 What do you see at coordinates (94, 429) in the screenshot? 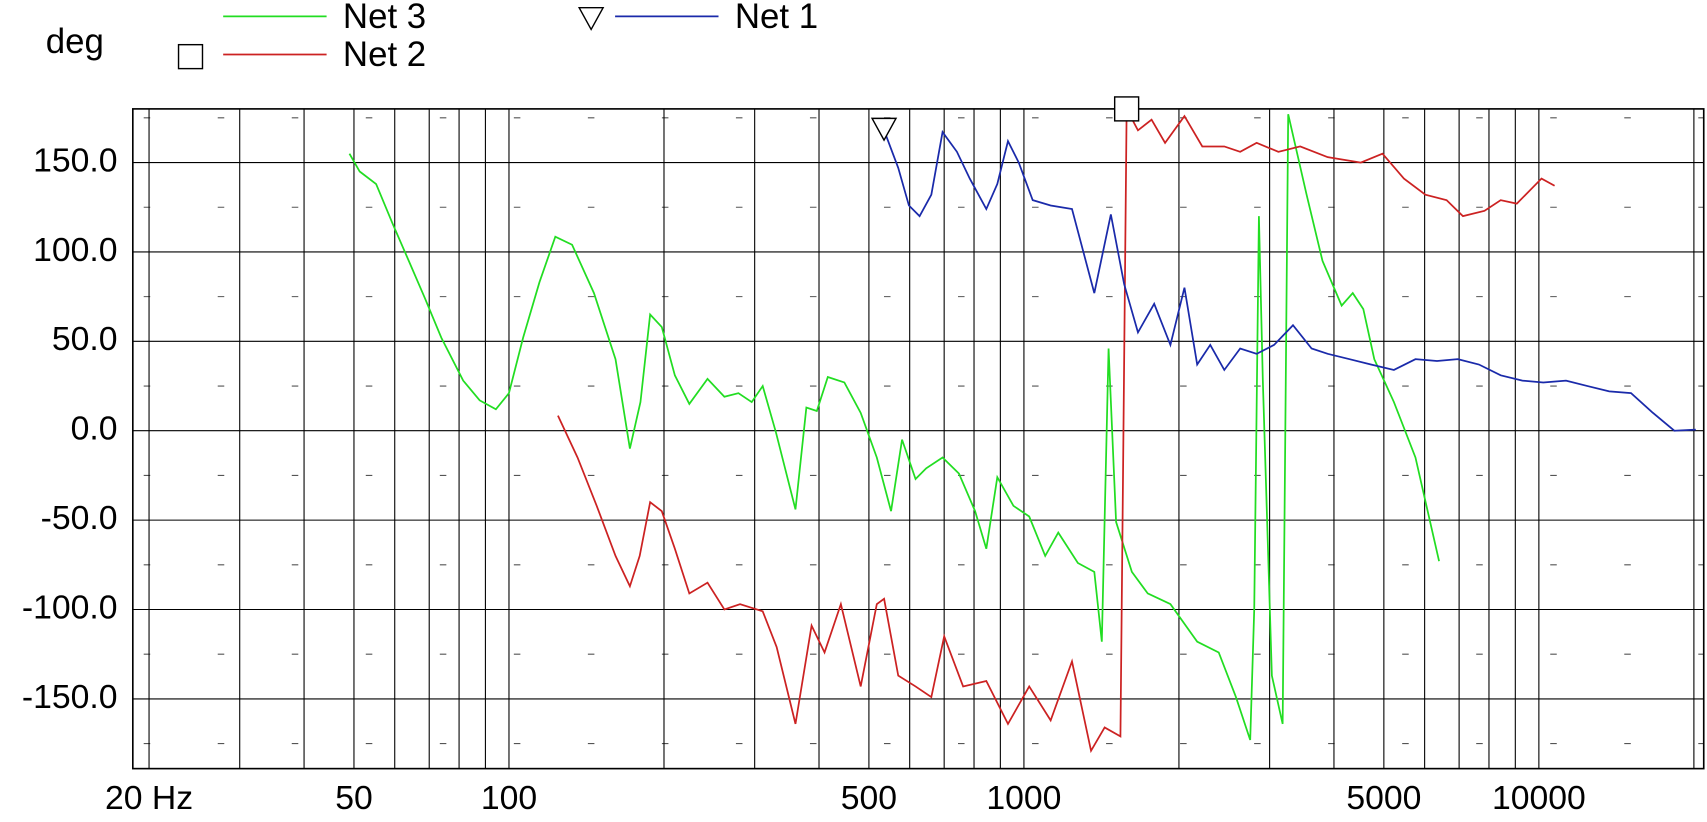
I see `y-tick-label: 0.0` at bounding box center [94, 429].